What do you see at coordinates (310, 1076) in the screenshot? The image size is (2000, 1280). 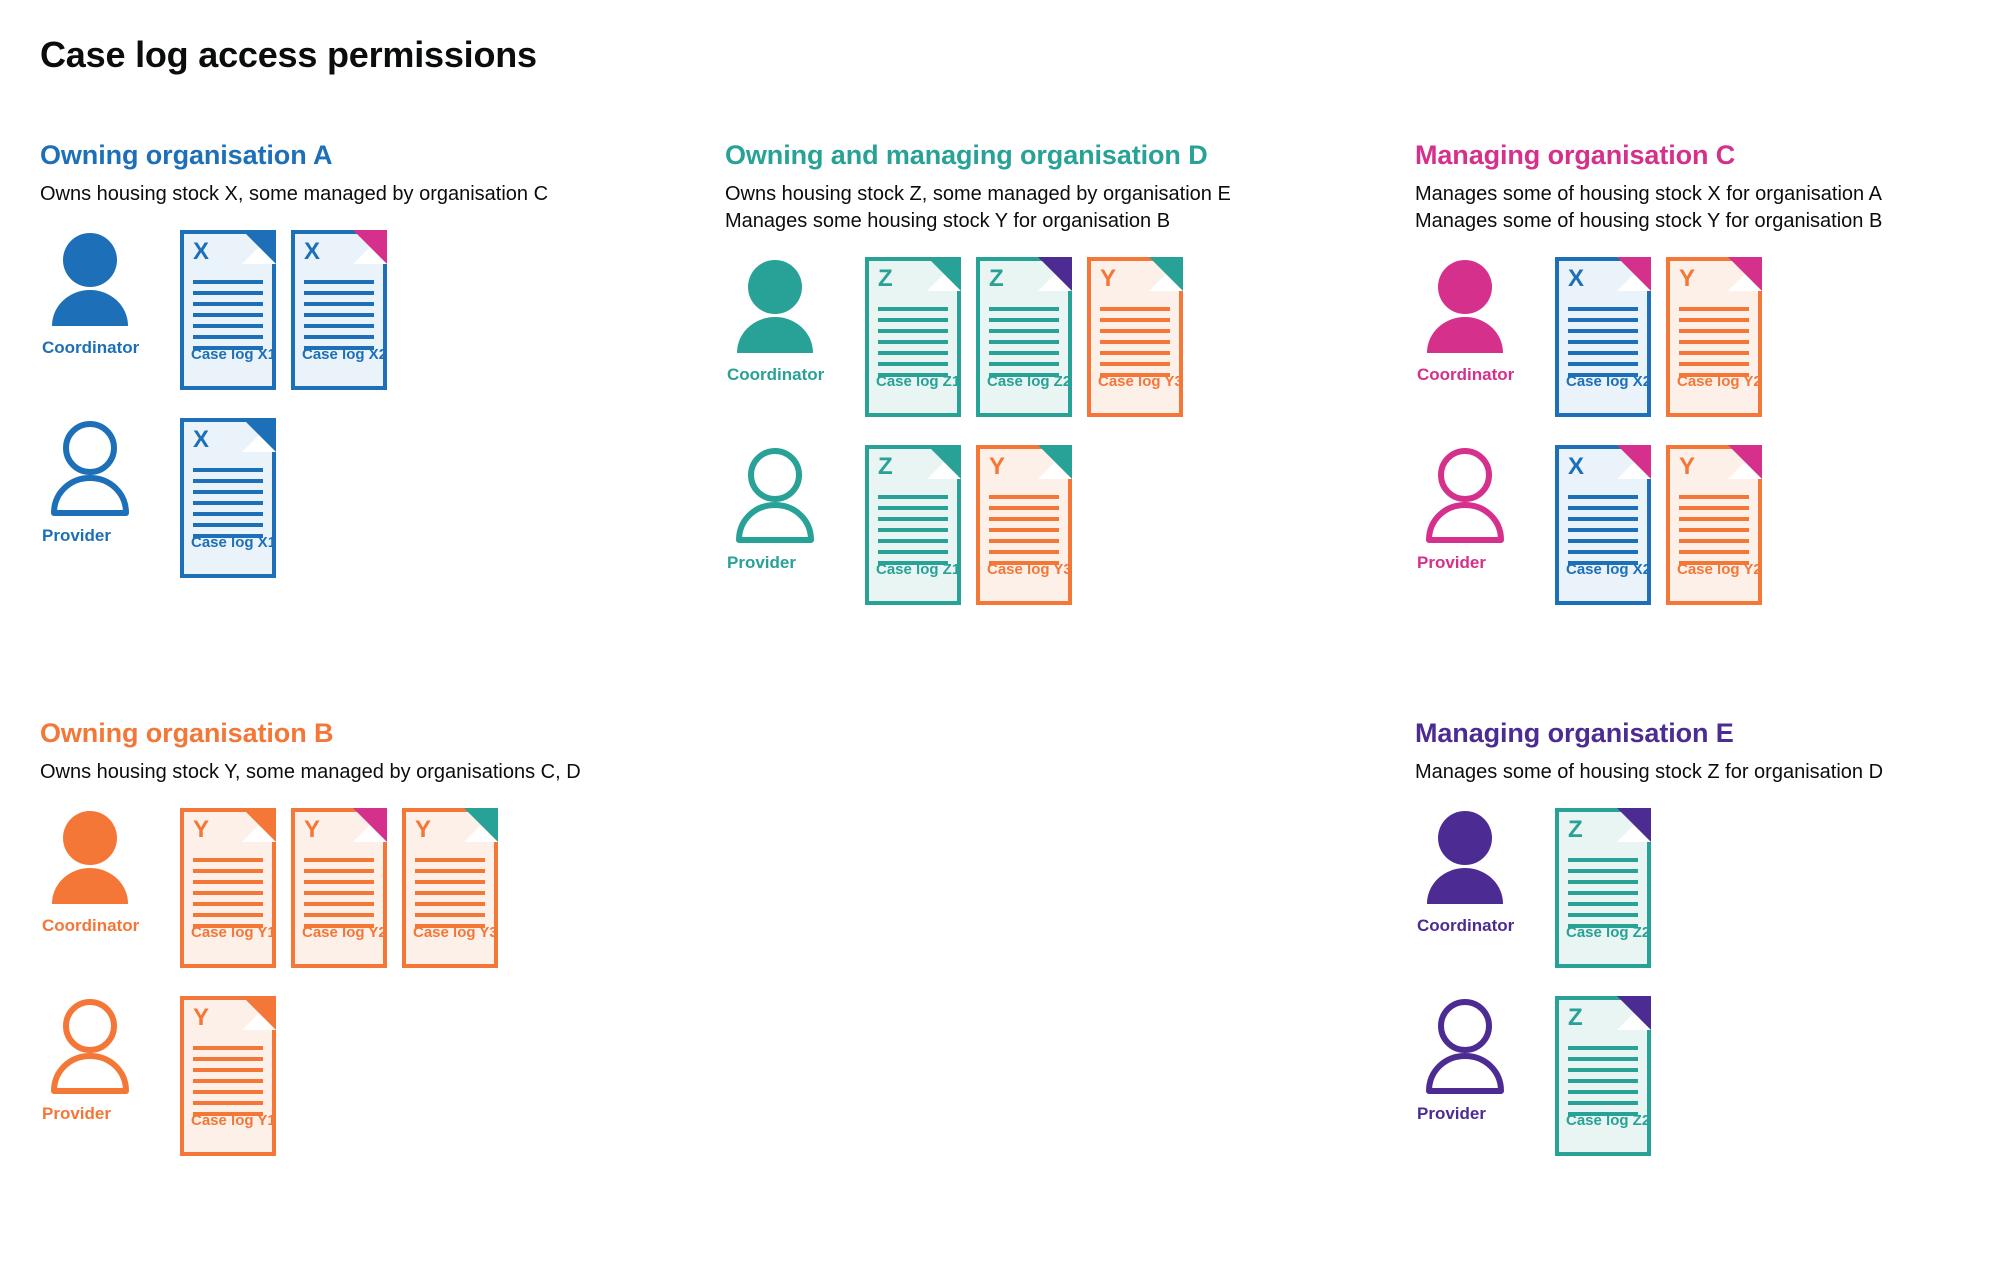 I see `role-row-provider: Provider Y Case log Y1` at bounding box center [310, 1076].